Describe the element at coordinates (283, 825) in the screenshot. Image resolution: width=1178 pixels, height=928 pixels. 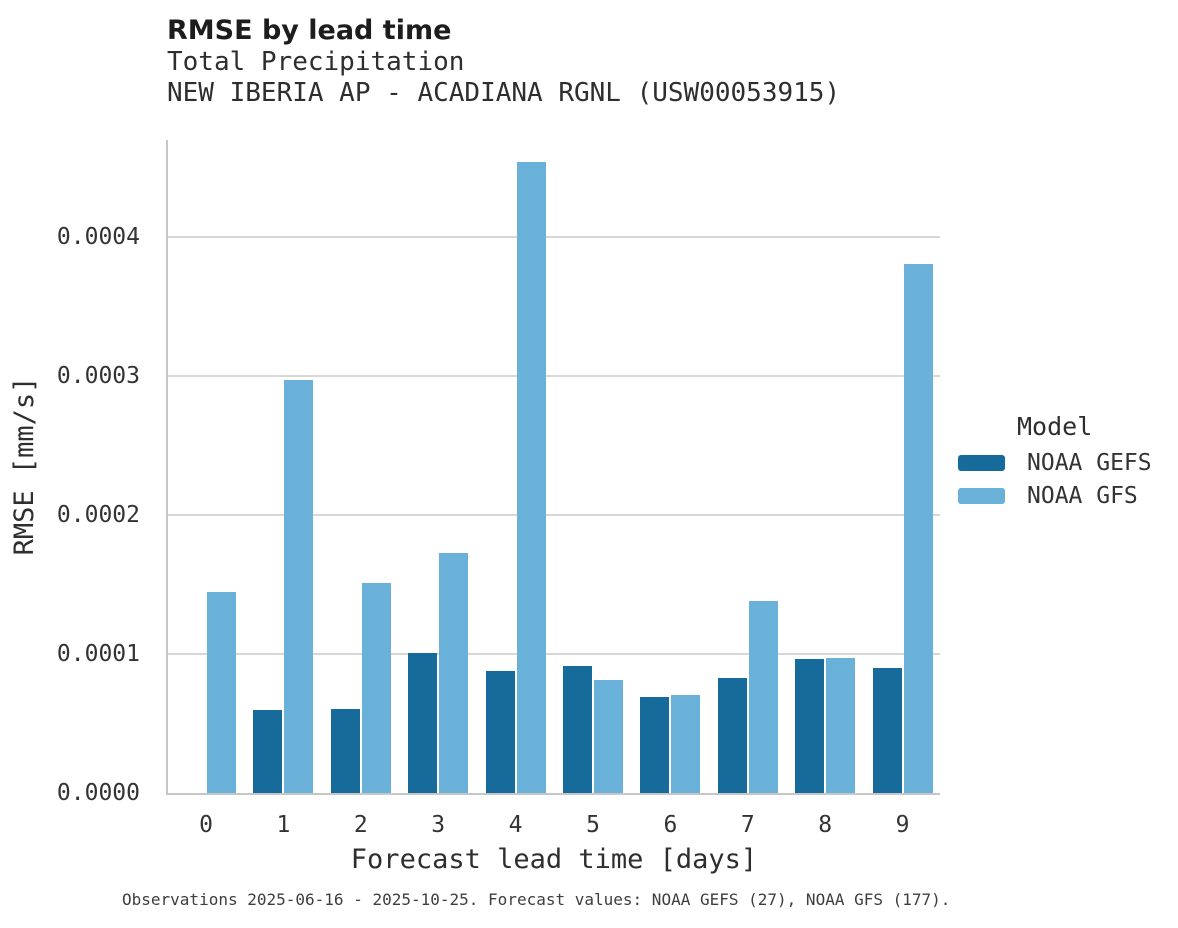
I see `x-tick-label-1: 1` at that location.